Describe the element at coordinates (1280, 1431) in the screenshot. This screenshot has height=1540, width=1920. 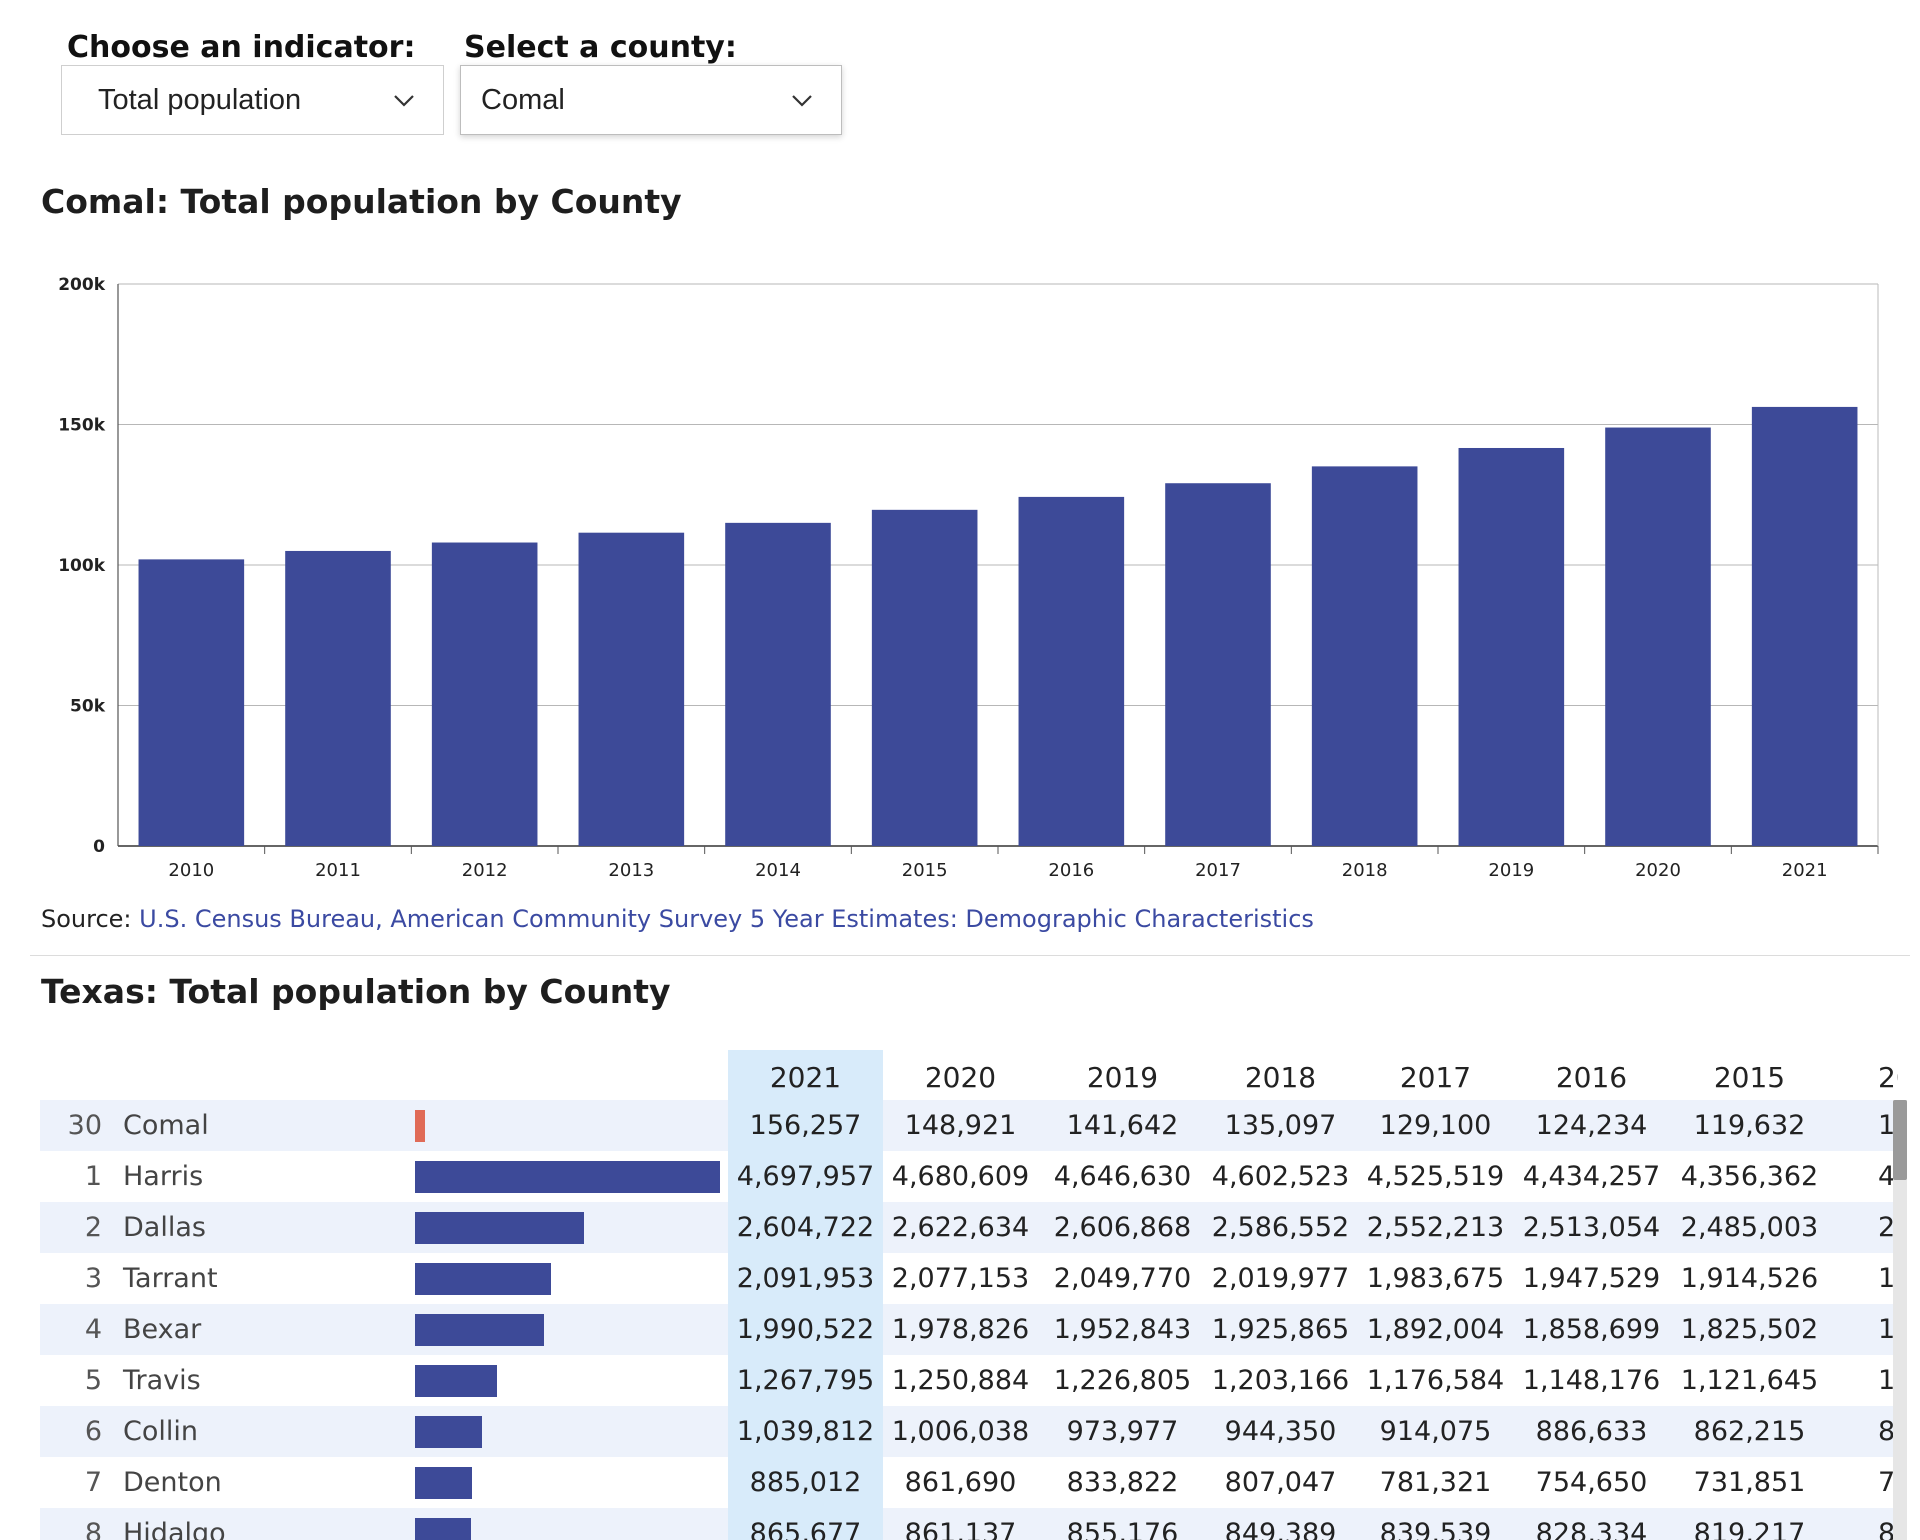
I see `row-value-2018: 944,350` at that location.